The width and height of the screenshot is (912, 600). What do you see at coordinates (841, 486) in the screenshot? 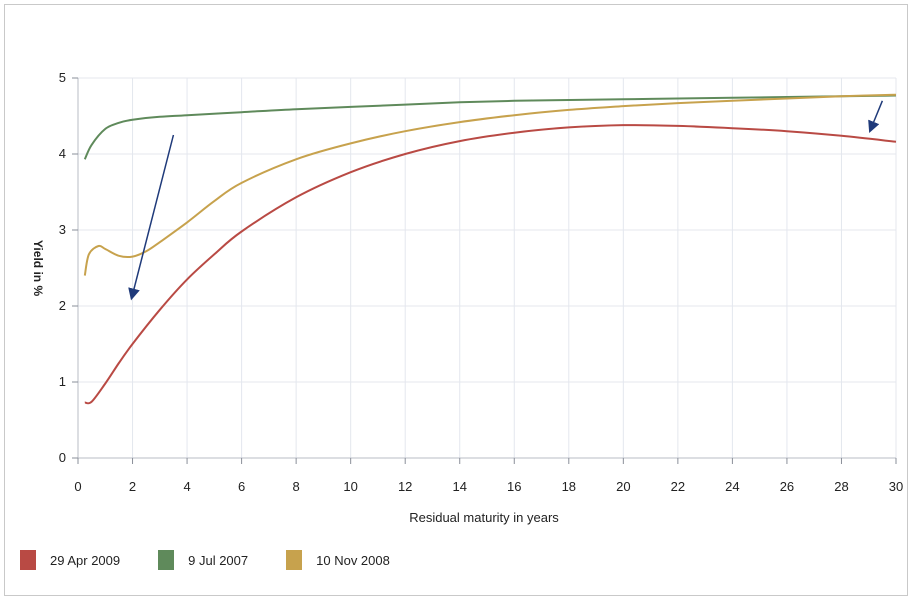
I see `x-tick-label: 28` at bounding box center [841, 486].